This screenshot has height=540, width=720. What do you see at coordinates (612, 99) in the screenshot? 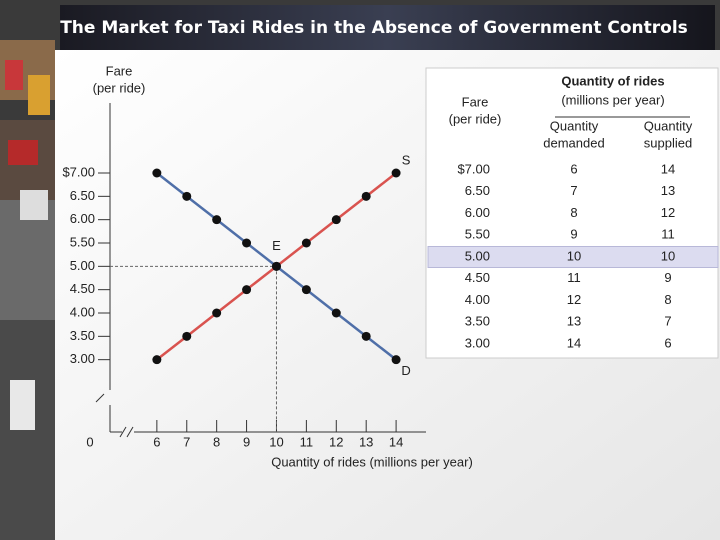
I see `group-subheader: (millions per year)` at bounding box center [612, 99].